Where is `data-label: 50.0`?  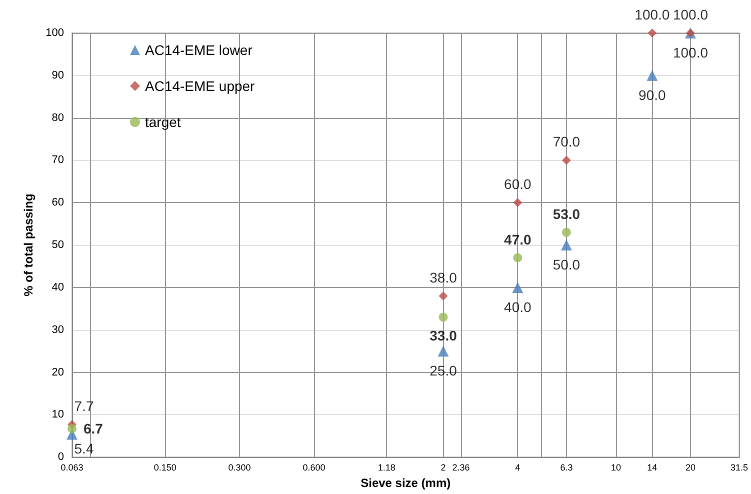 data-label: 50.0 is located at coordinates (566, 264).